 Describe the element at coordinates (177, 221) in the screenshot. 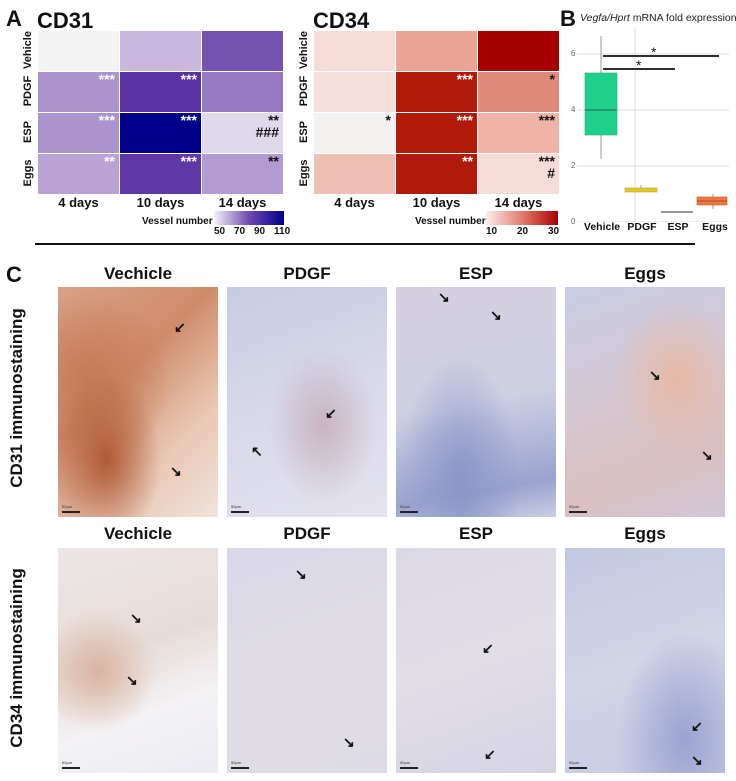

I see `cd31-legend-label: Vessel number` at that location.